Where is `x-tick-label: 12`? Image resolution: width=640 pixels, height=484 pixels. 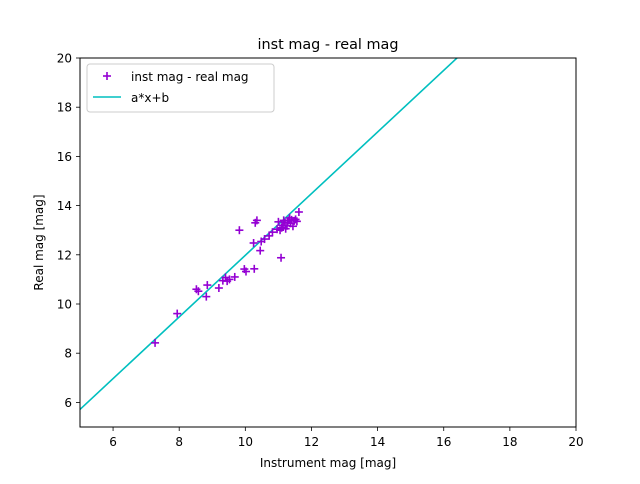
x-tick-label: 12 is located at coordinates (311, 442).